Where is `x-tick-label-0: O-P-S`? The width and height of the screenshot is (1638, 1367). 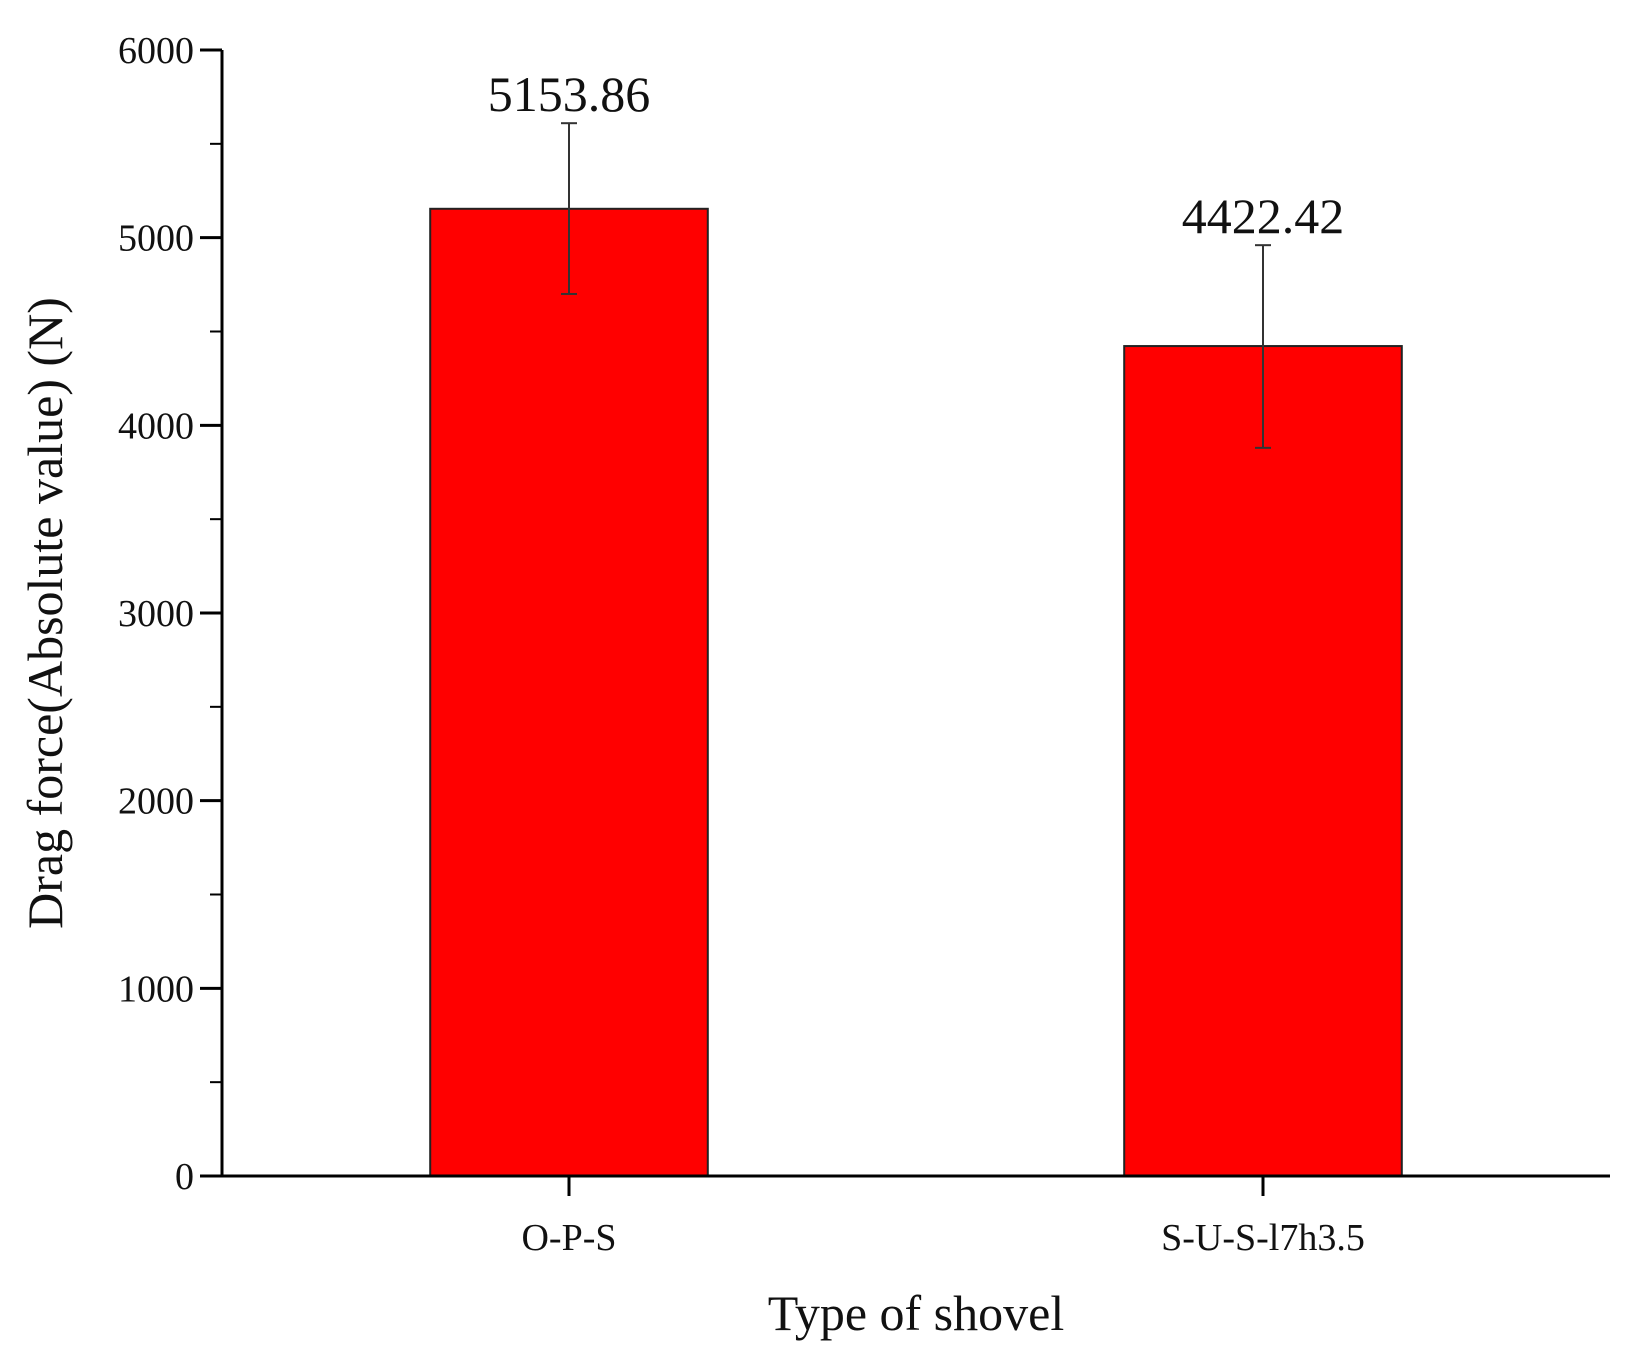
x-tick-label-0: O-P-S is located at coordinates (568, 1238).